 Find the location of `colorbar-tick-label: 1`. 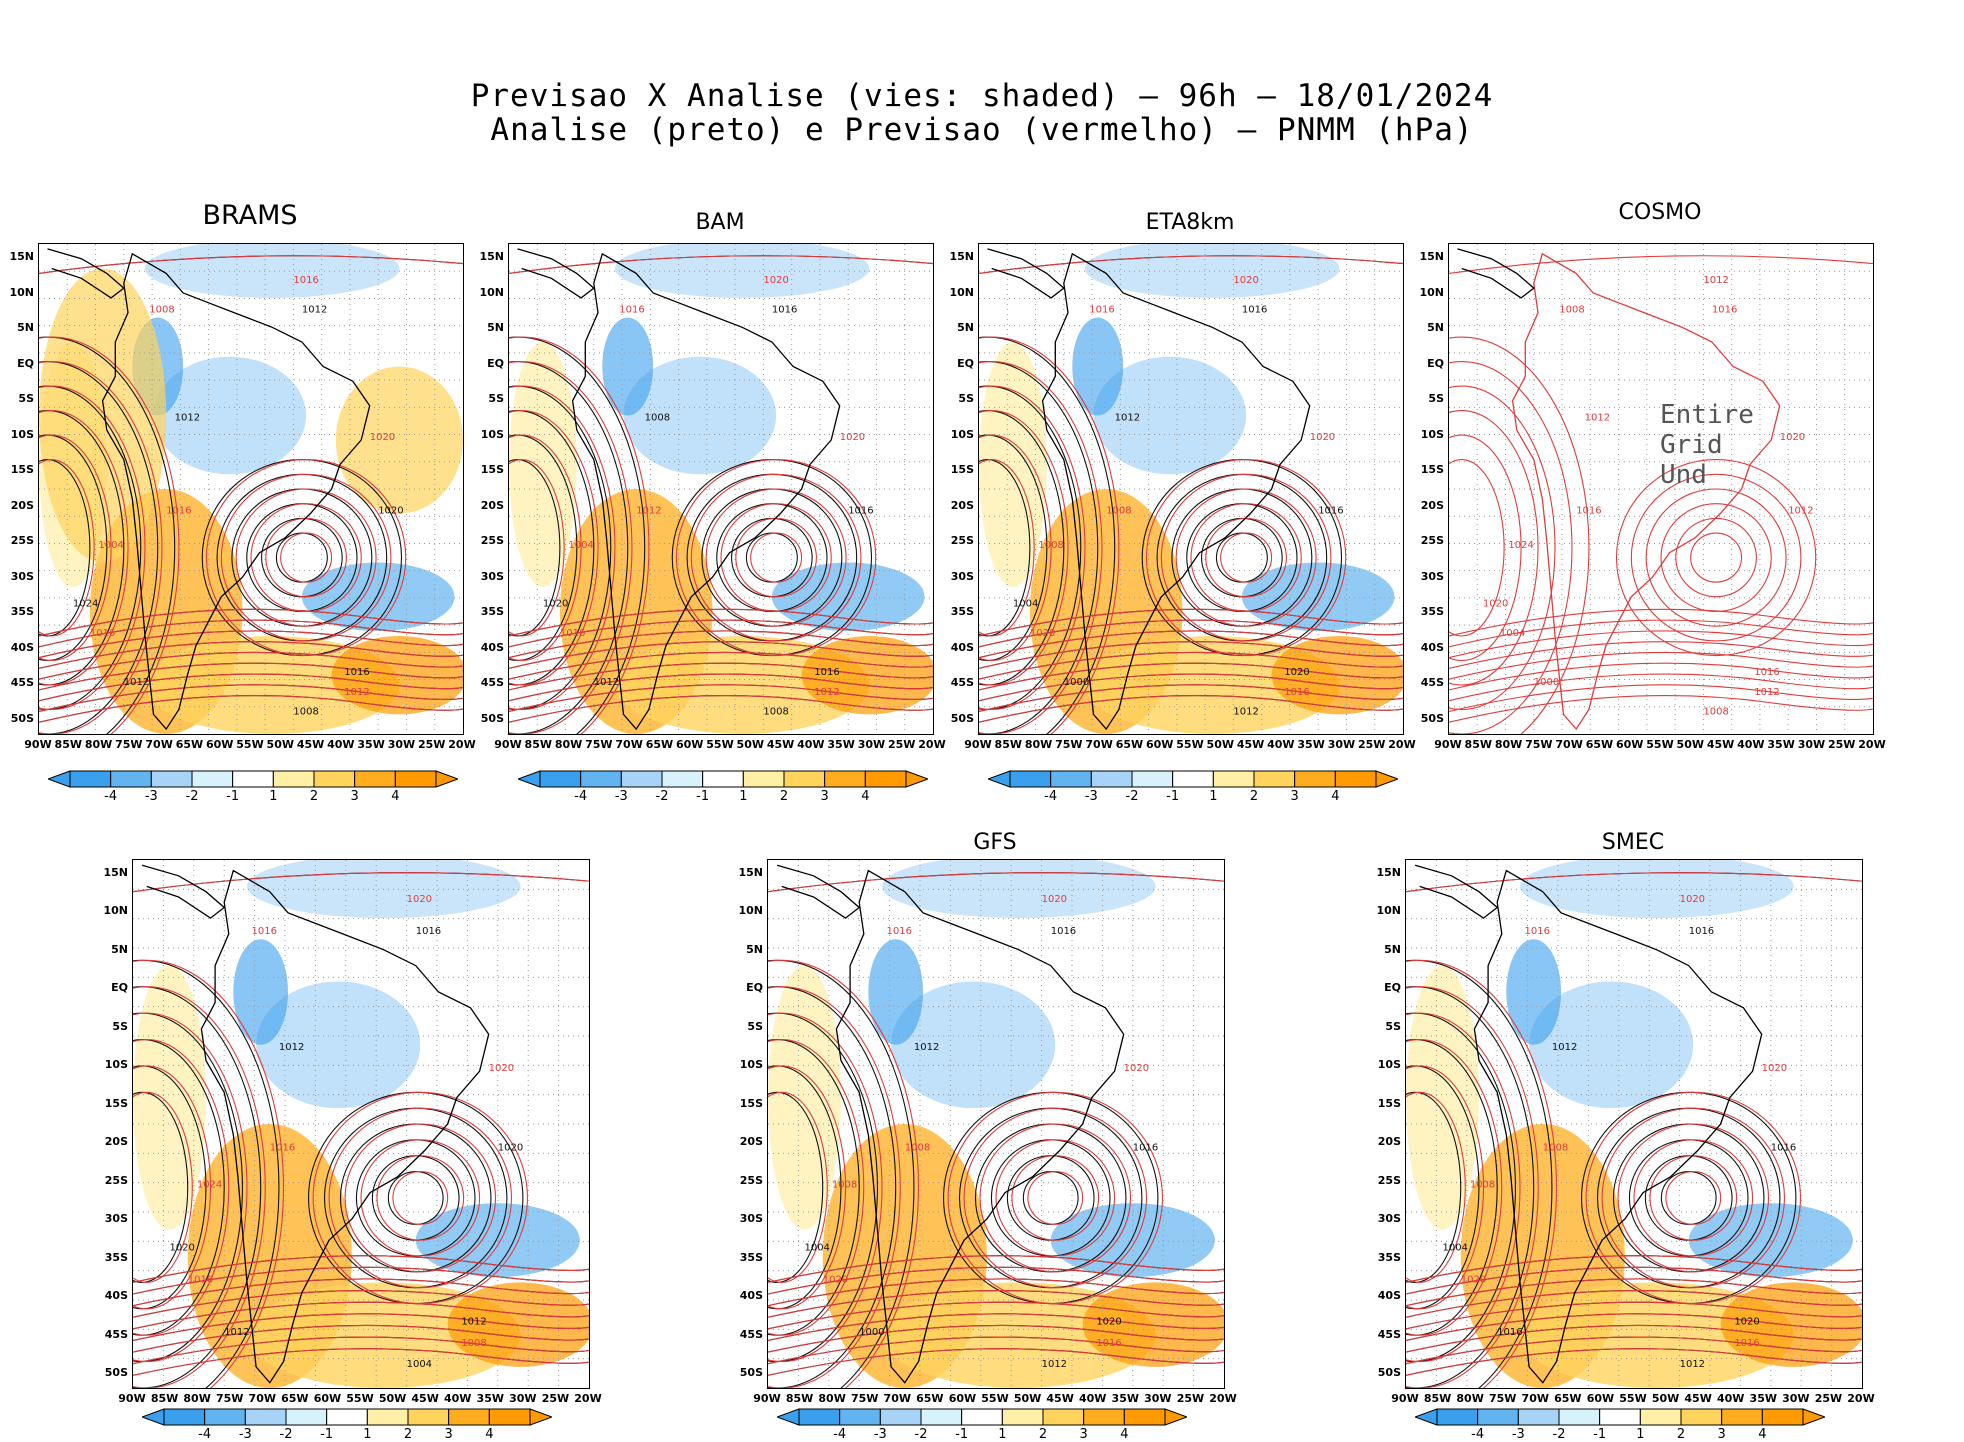

colorbar-tick-label: 1 is located at coordinates (273, 796).